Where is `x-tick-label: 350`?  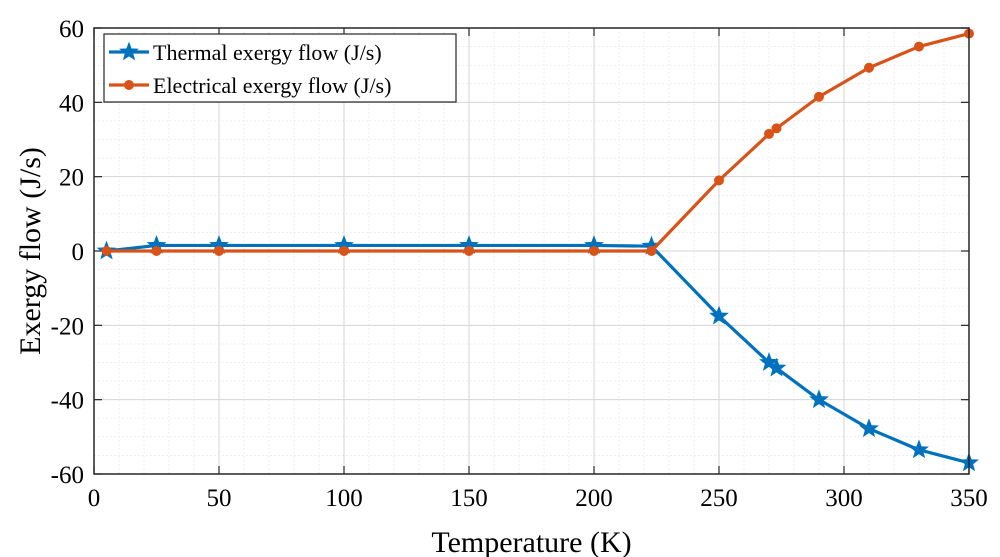 x-tick-label: 350 is located at coordinates (969, 498).